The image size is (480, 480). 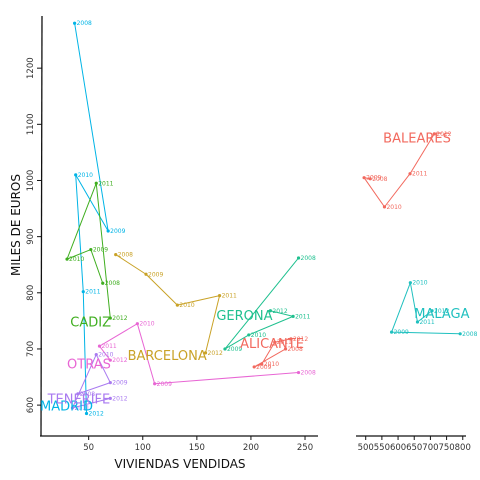 I want to click on region-label: MALAGA, so click(x=441, y=314).